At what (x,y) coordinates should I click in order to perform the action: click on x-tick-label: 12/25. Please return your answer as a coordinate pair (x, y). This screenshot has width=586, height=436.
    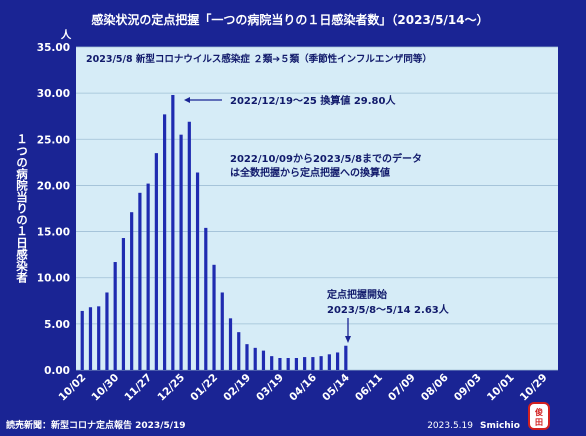
    Looking at the image, I should click on (171, 388).